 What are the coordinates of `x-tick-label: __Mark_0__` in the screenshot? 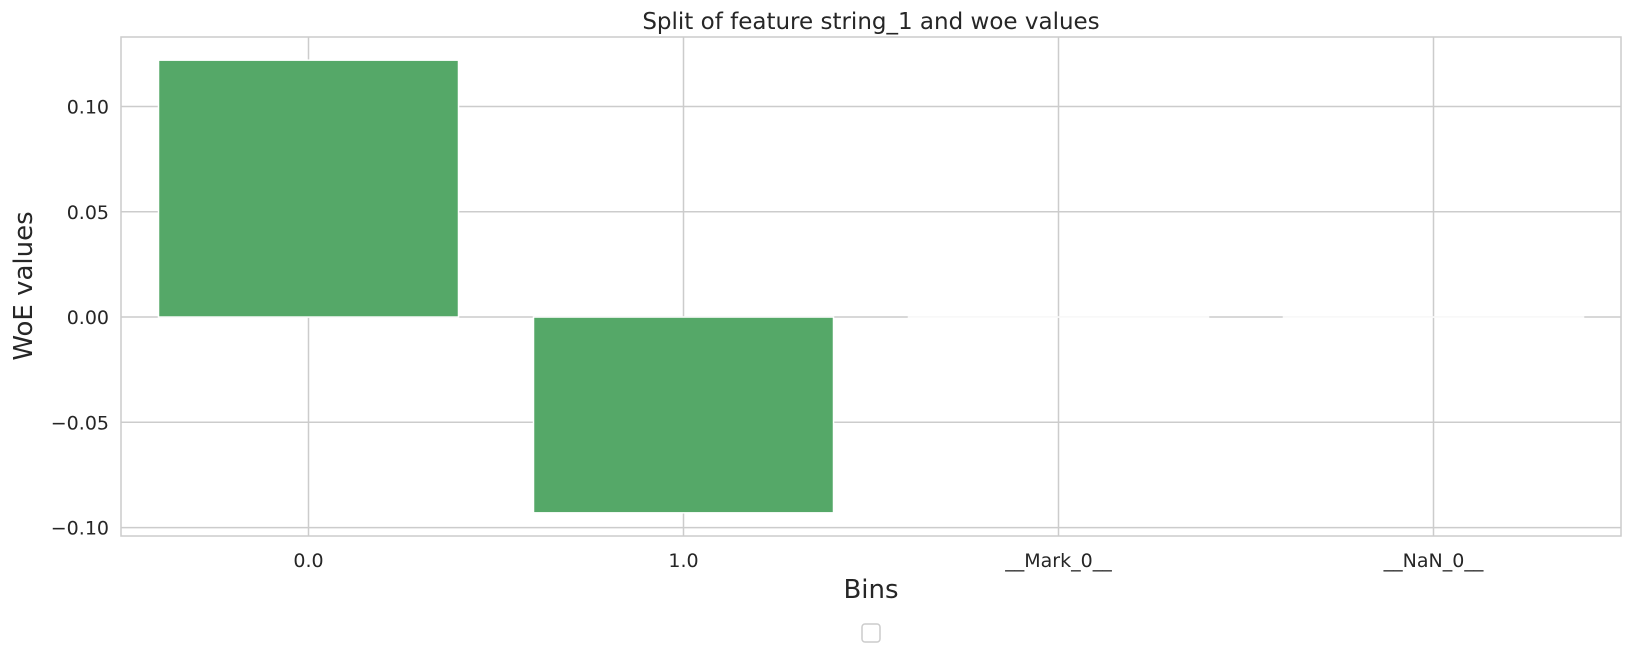 It's located at (1058, 561).